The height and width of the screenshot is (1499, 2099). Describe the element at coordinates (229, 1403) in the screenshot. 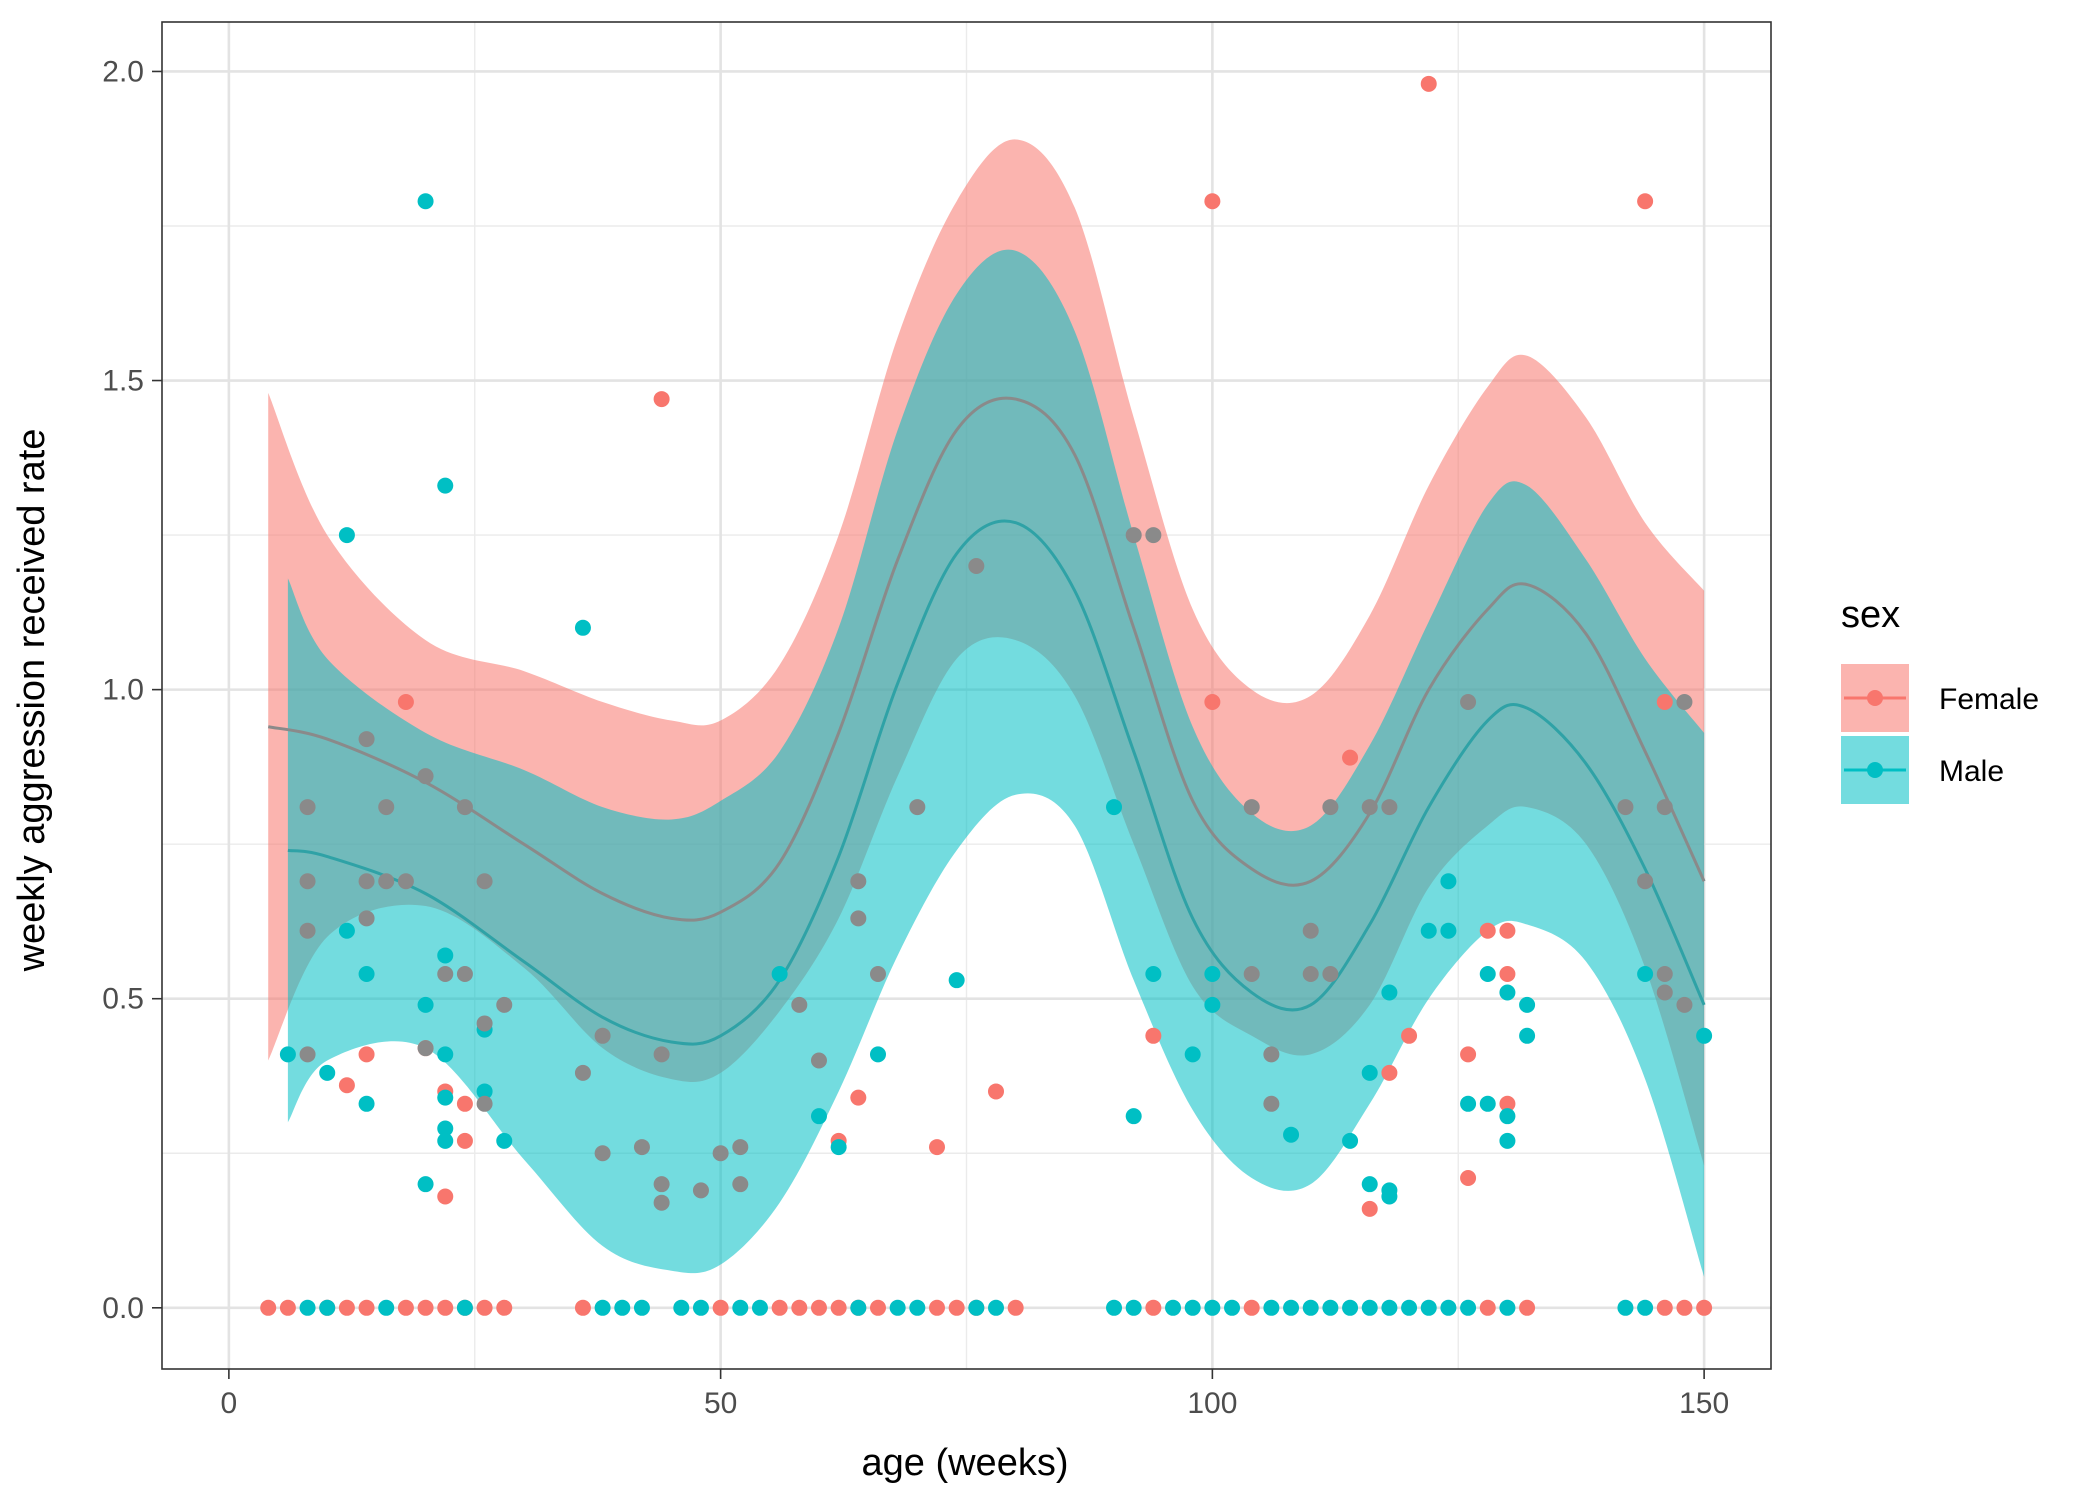

I see `x-tick-label: 0` at that location.